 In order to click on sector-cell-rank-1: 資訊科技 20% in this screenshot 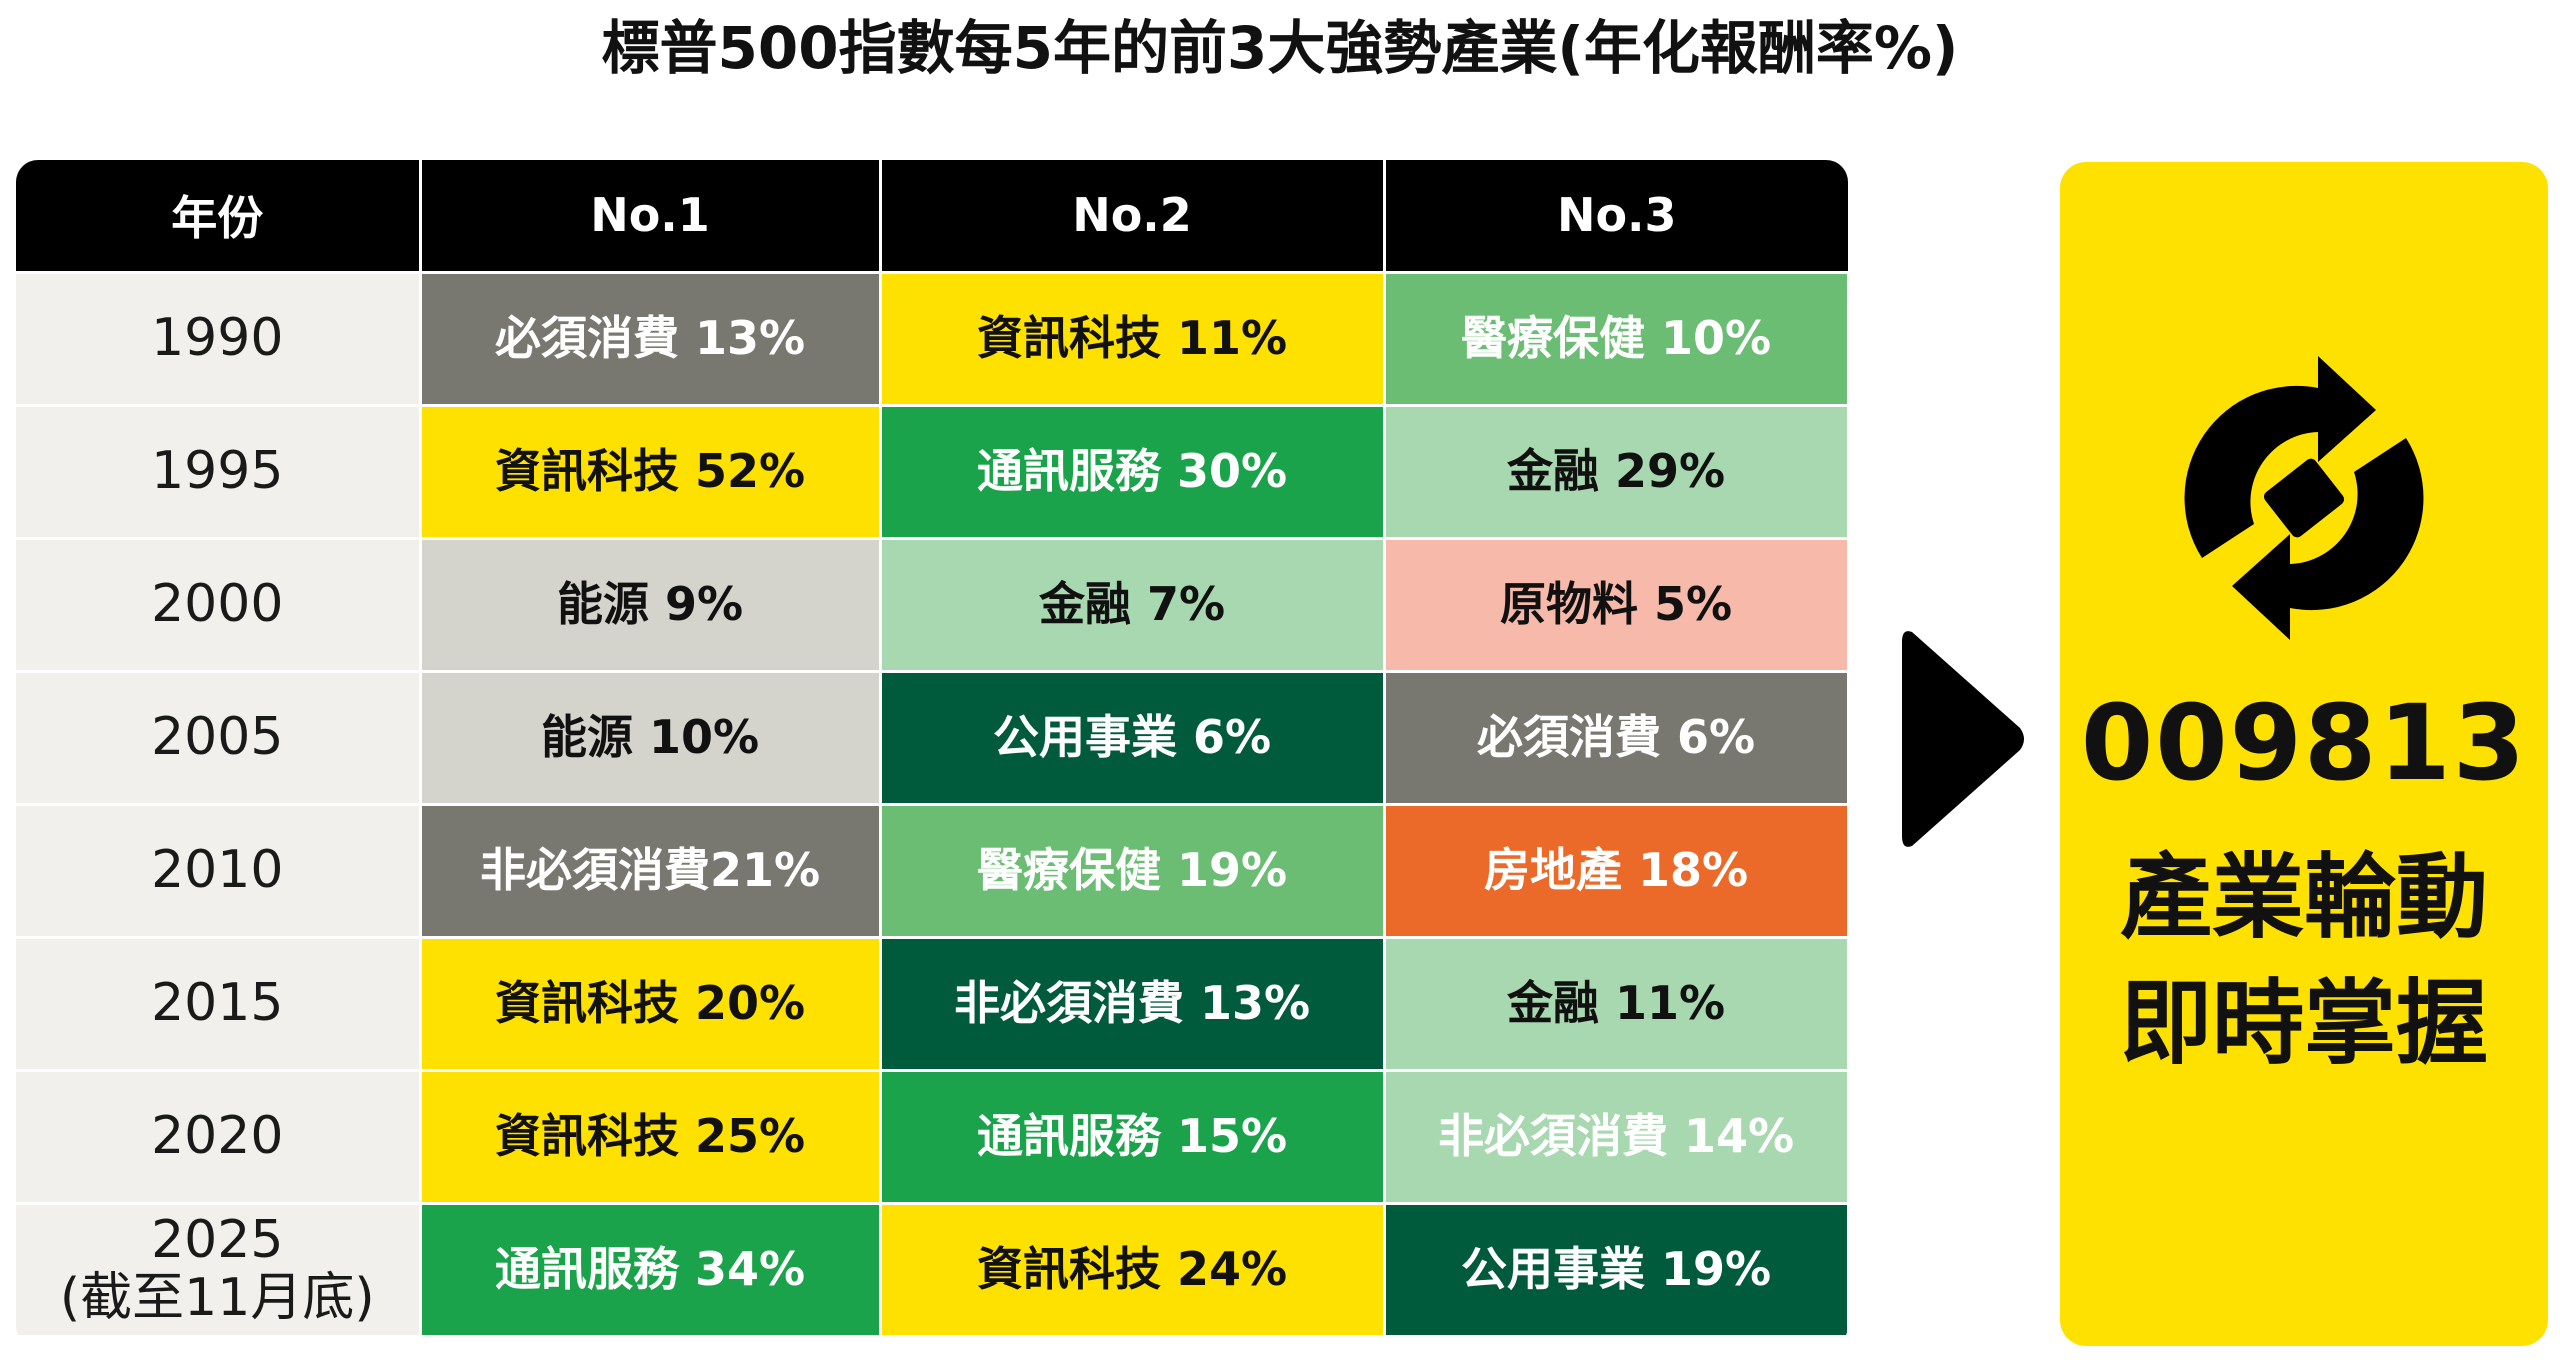, I will do `click(650, 1003)`.